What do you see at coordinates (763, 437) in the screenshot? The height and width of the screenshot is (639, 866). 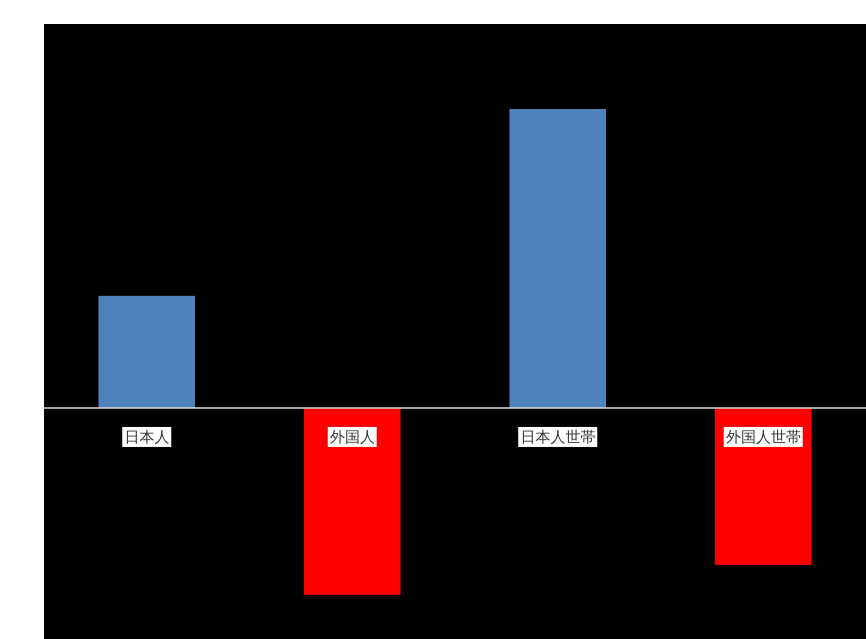 I see `x-tick-label: 外国人世帯` at bounding box center [763, 437].